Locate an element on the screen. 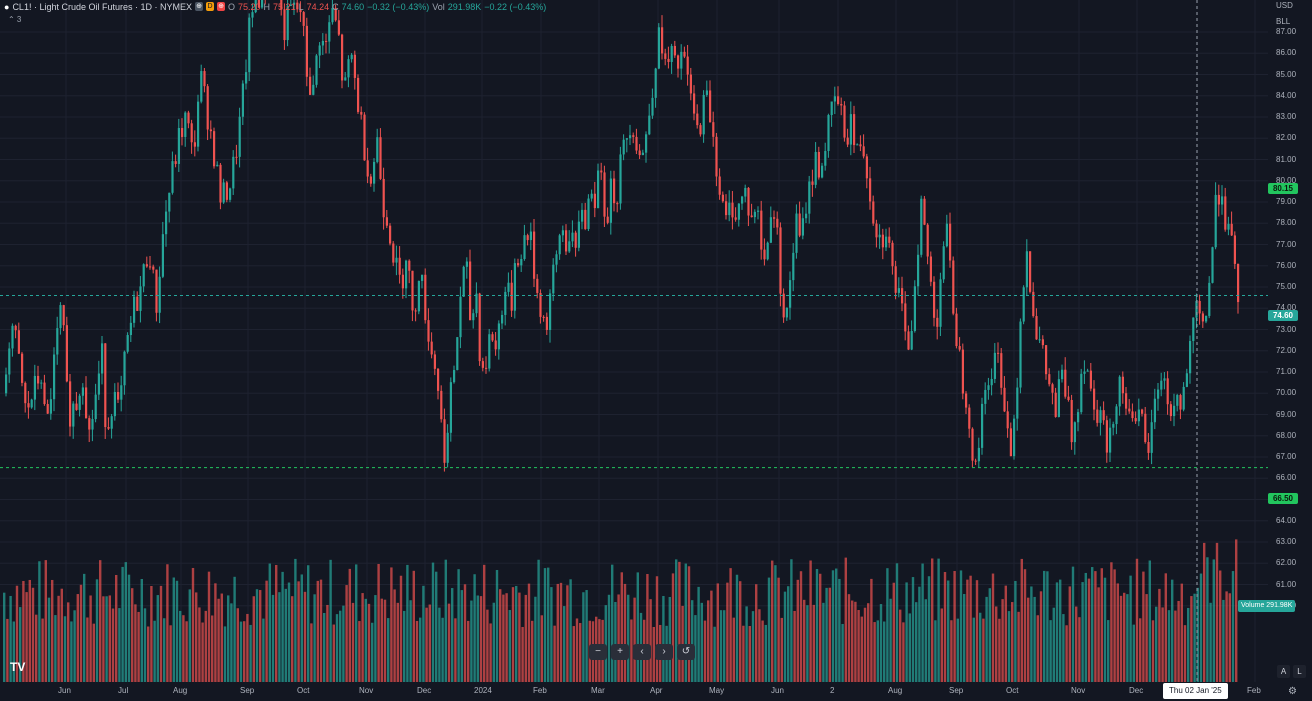 The image size is (1312, 701). close-label: C is located at coordinates (335, 6).